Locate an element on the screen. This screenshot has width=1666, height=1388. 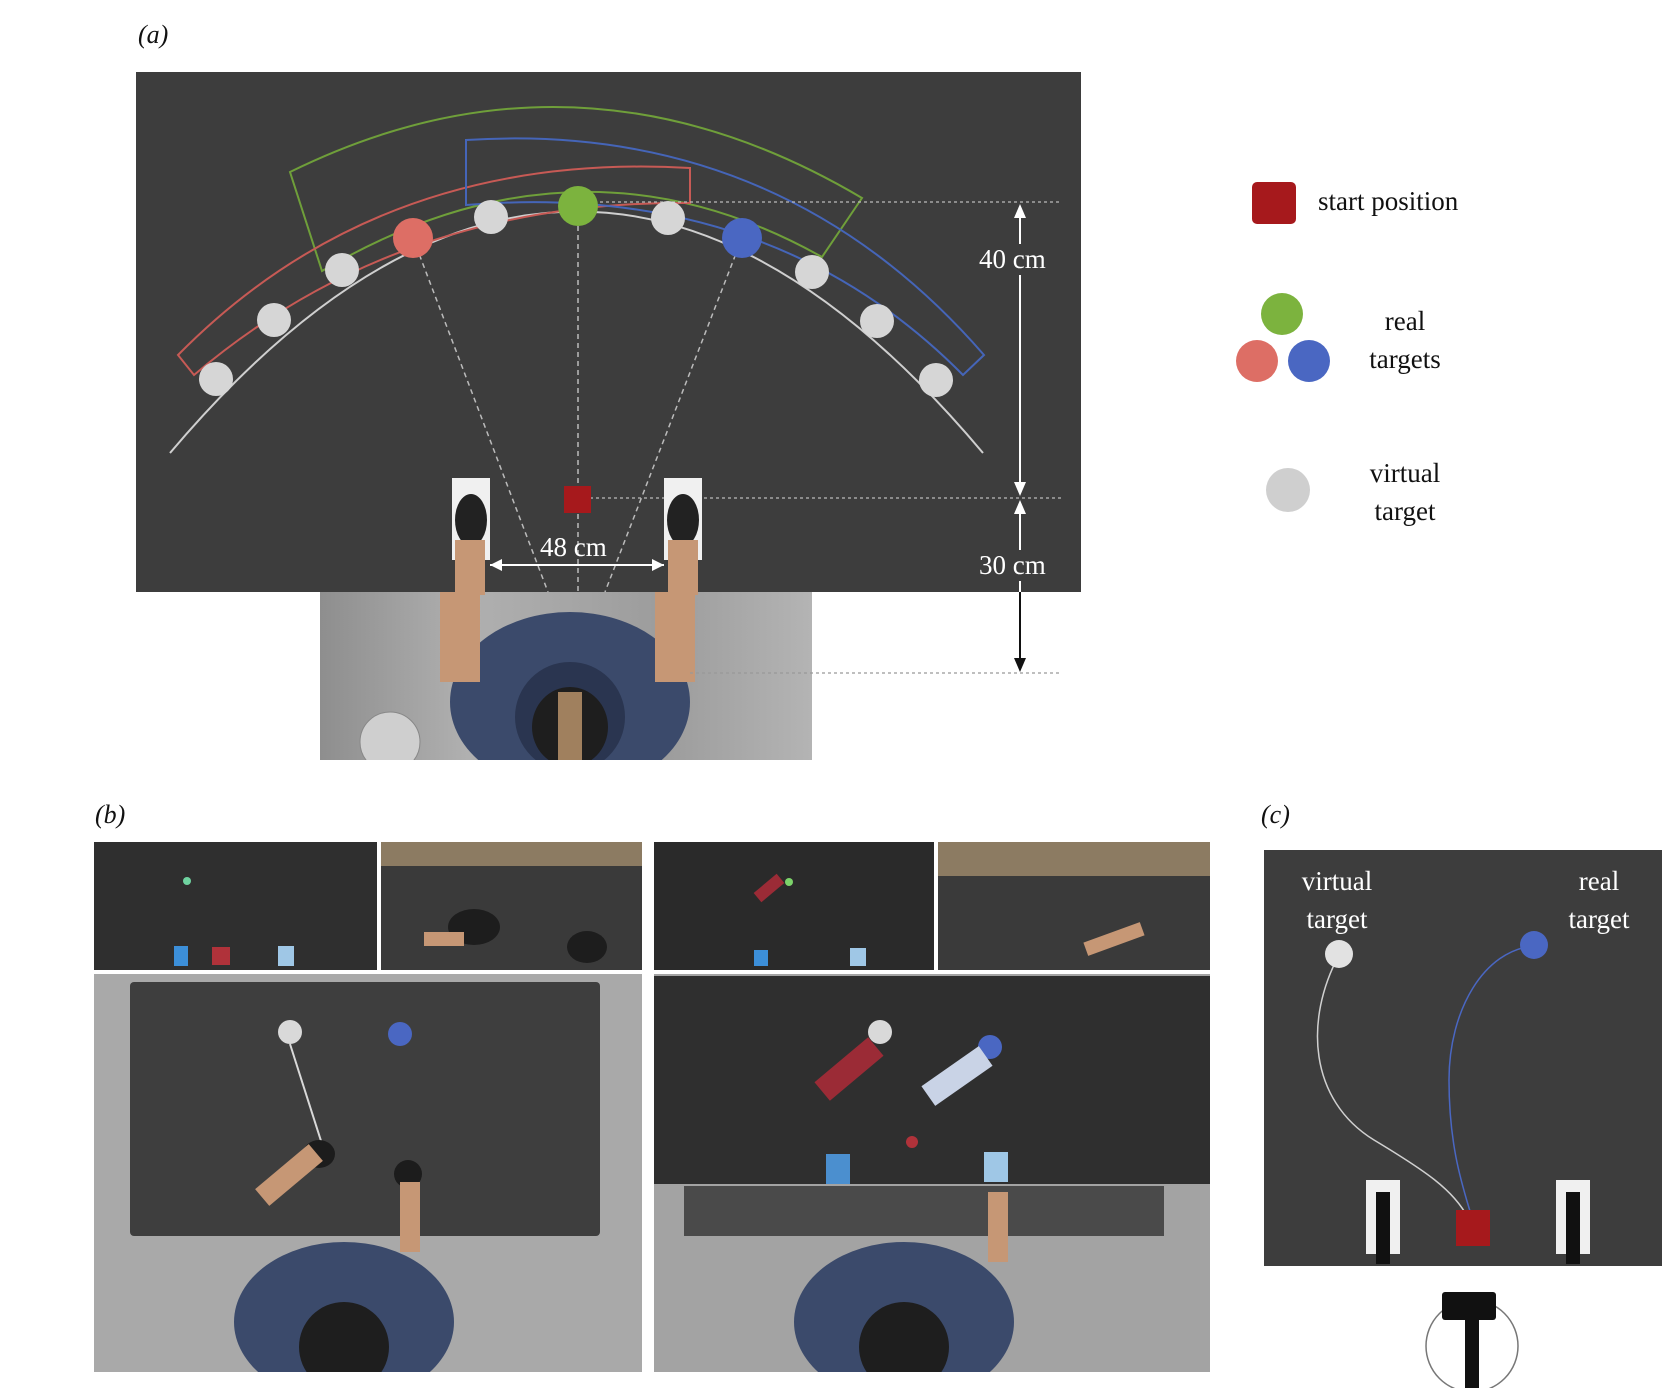
c-virtual-target is located at coordinates (1339, 954).